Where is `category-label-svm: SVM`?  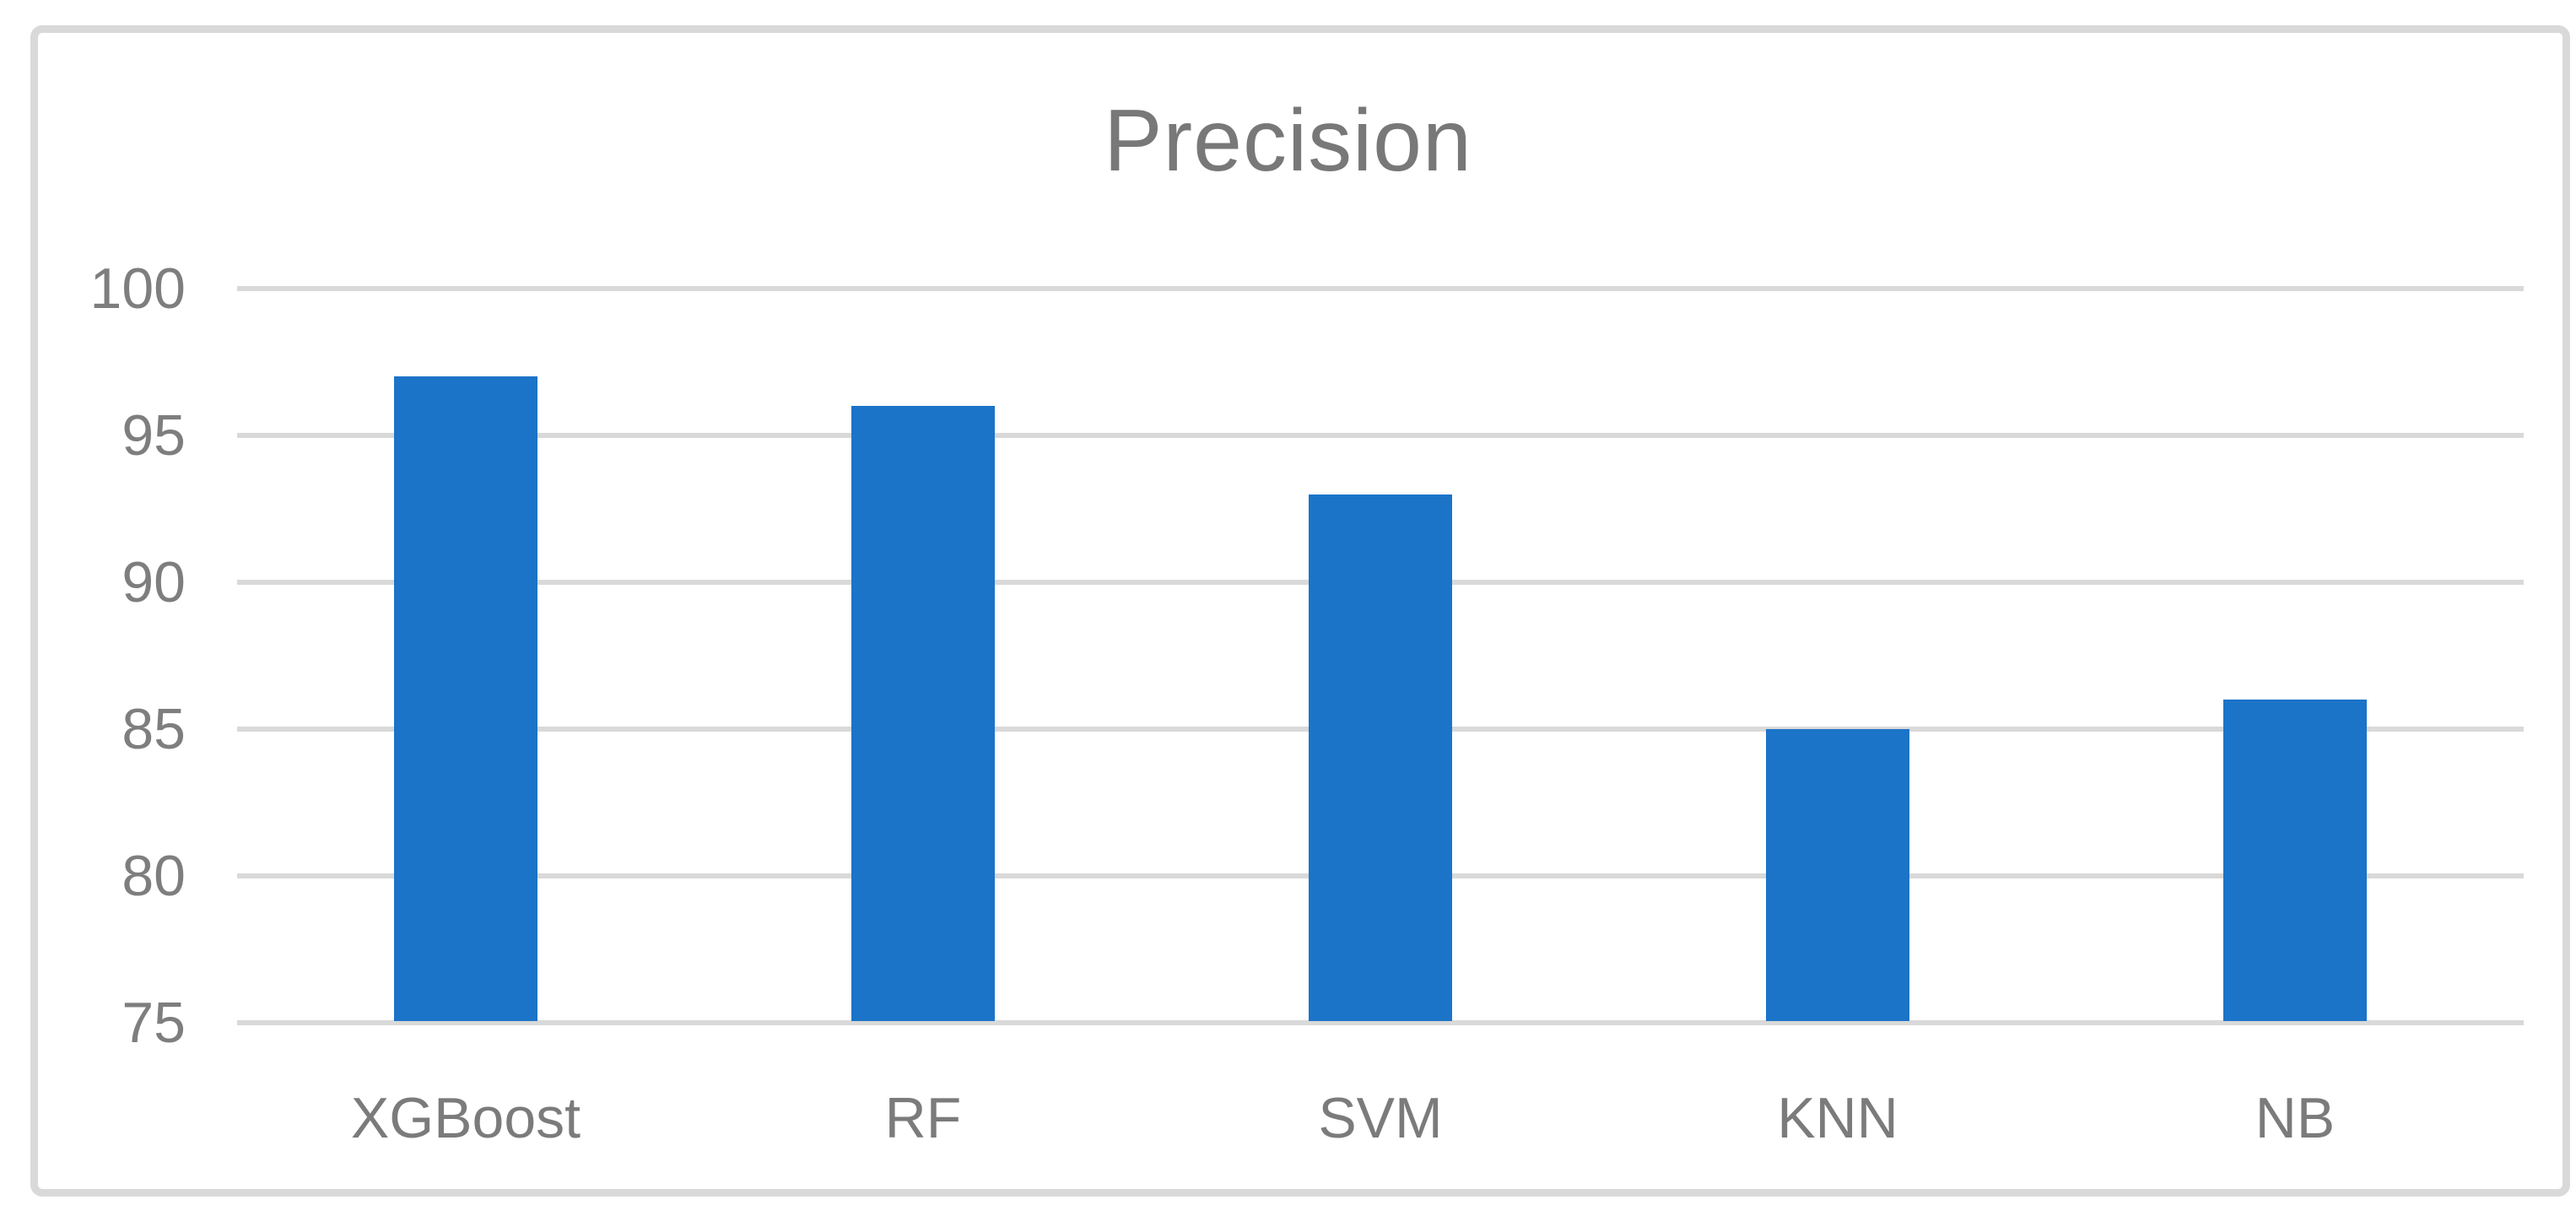
category-label-svm: SVM is located at coordinates (1380, 1118).